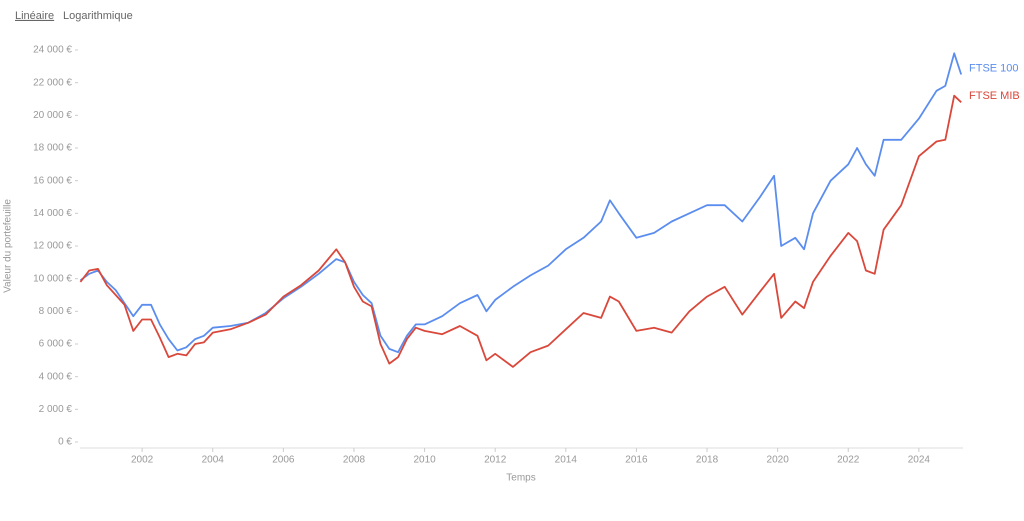 This screenshot has width=1024, height=521. I want to click on y-tick-label: 22 000 €, so click(52, 82).